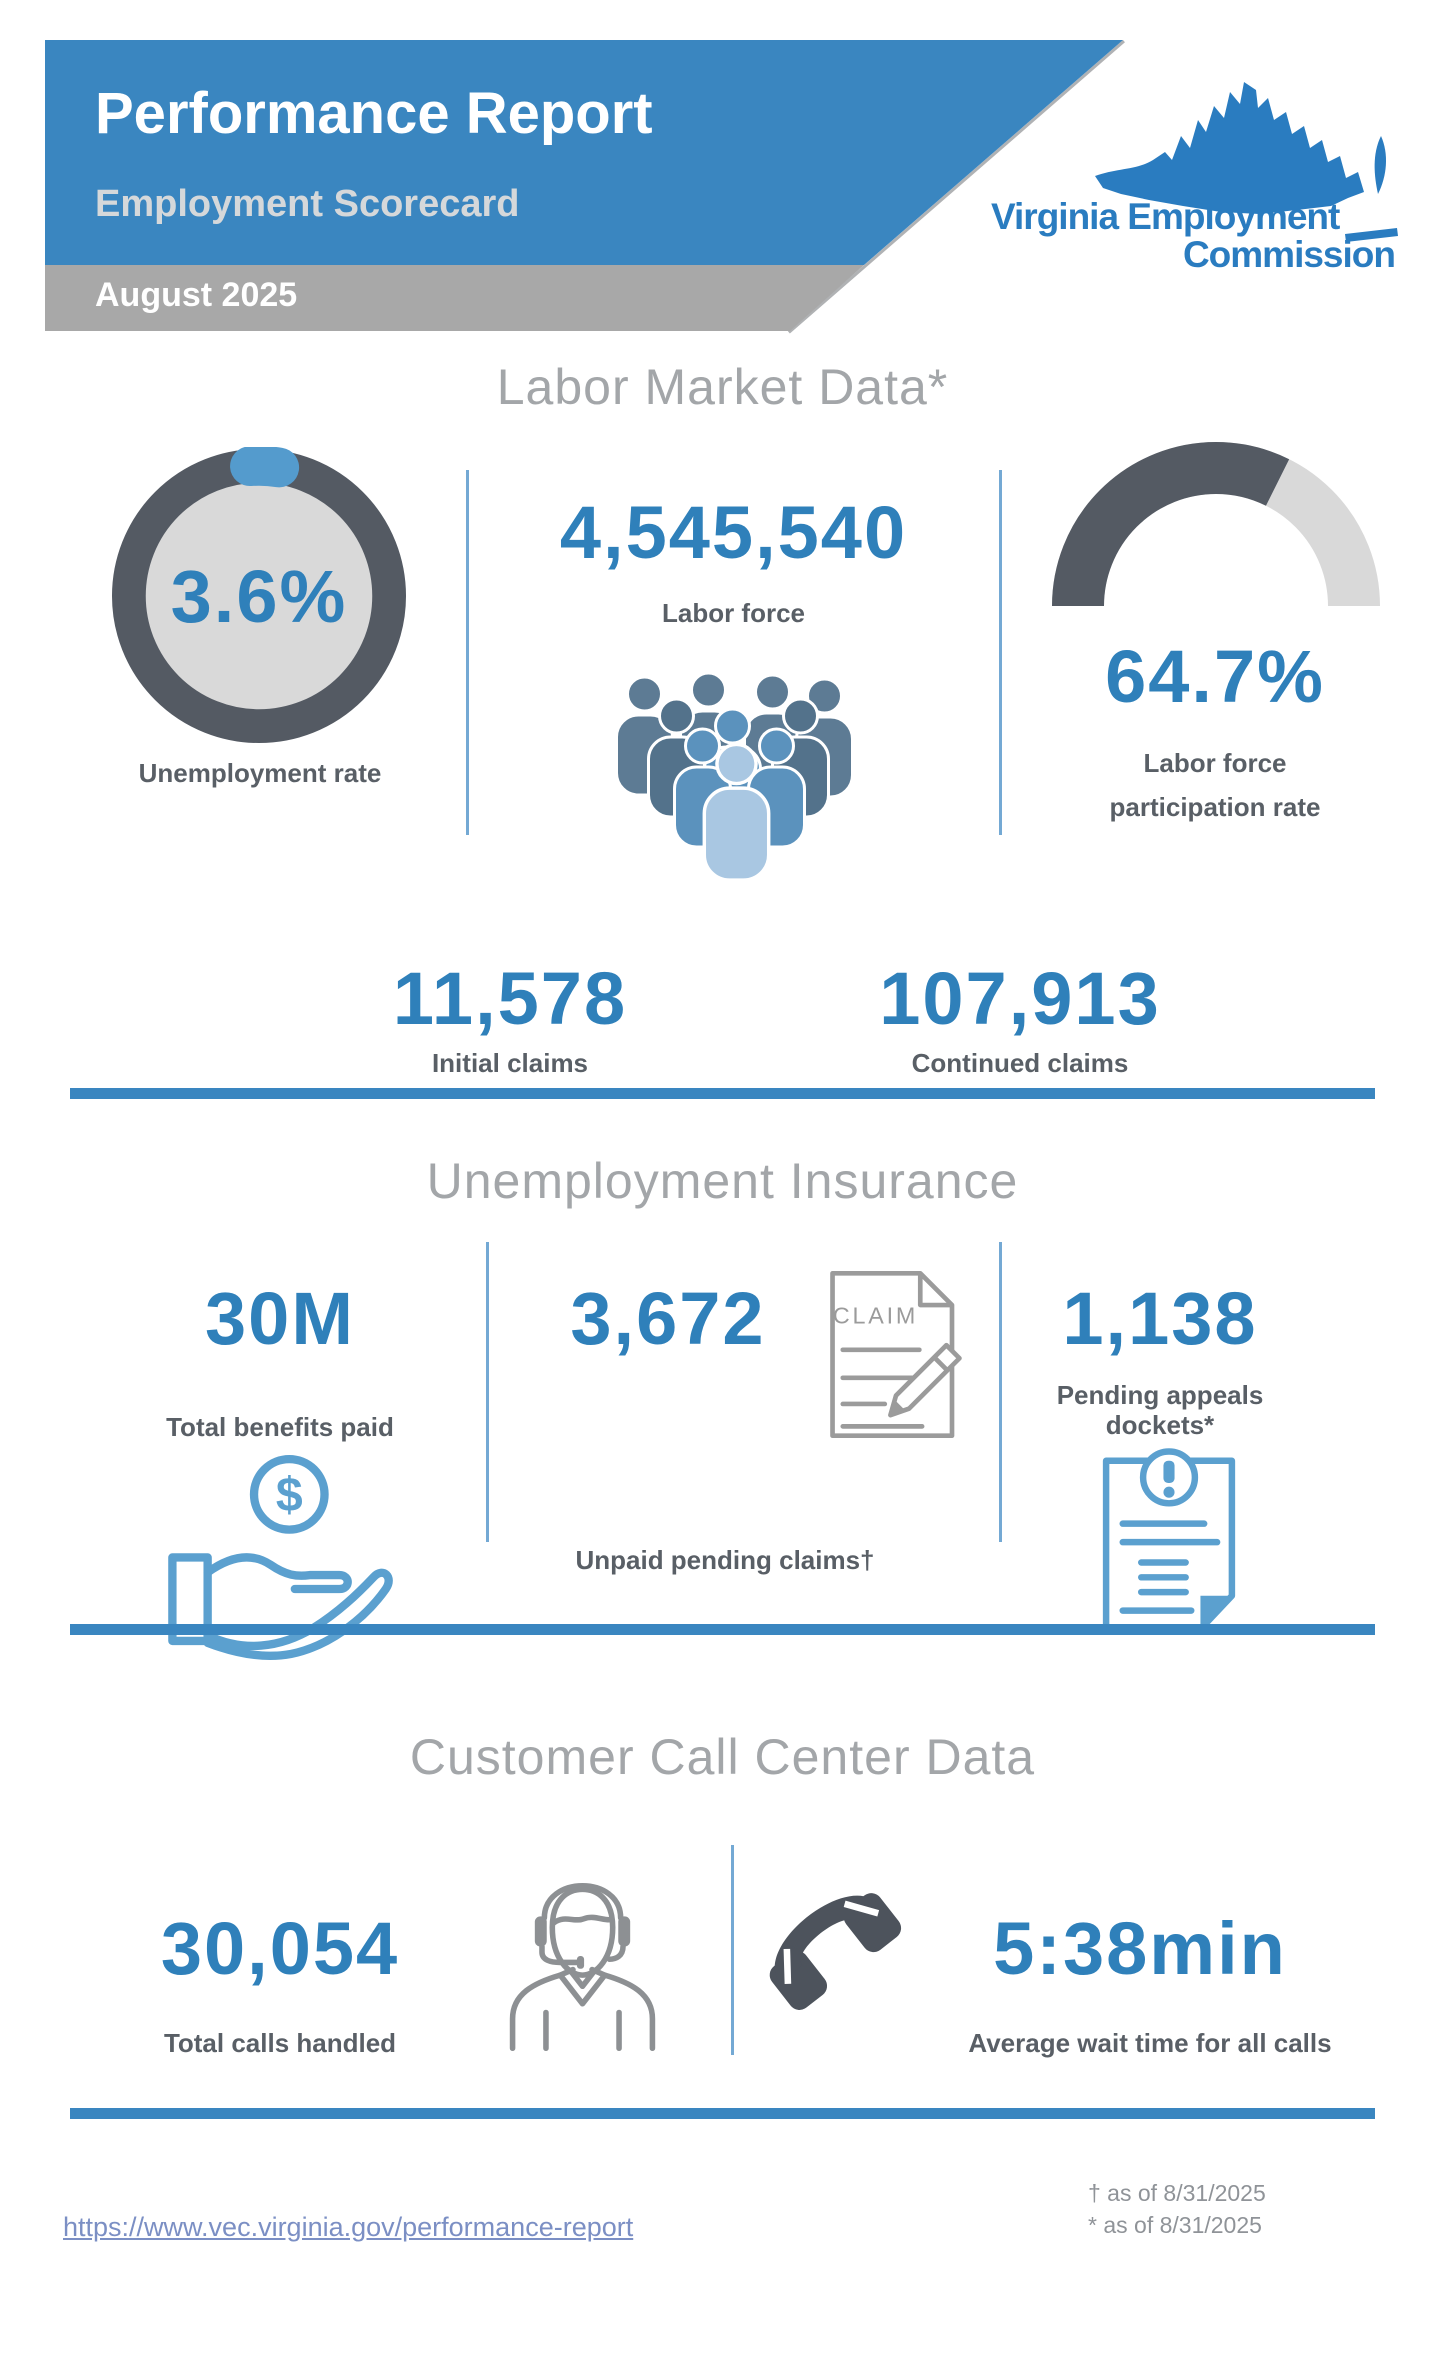  I want to click on headset-earpad-left, so click(540, 1931).